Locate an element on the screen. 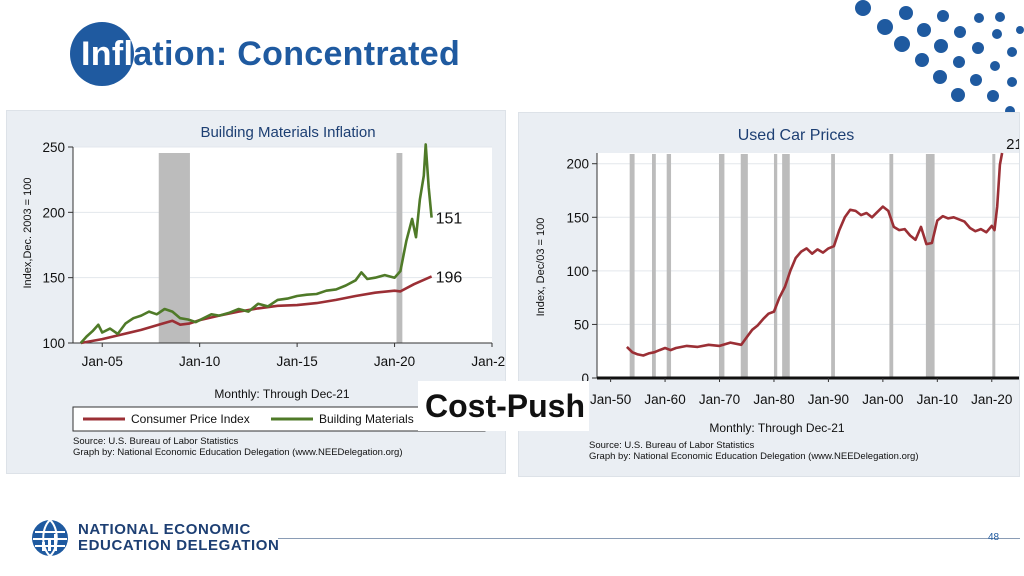  title-accent-circle is located at coordinates (102, 54).